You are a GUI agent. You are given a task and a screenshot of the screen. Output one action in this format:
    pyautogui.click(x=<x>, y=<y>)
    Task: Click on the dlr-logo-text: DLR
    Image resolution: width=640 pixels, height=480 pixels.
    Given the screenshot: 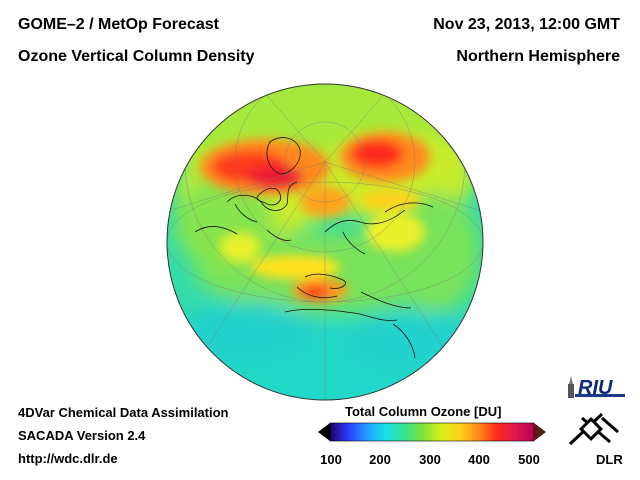 What is the action you would take?
    pyautogui.click(x=609, y=459)
    